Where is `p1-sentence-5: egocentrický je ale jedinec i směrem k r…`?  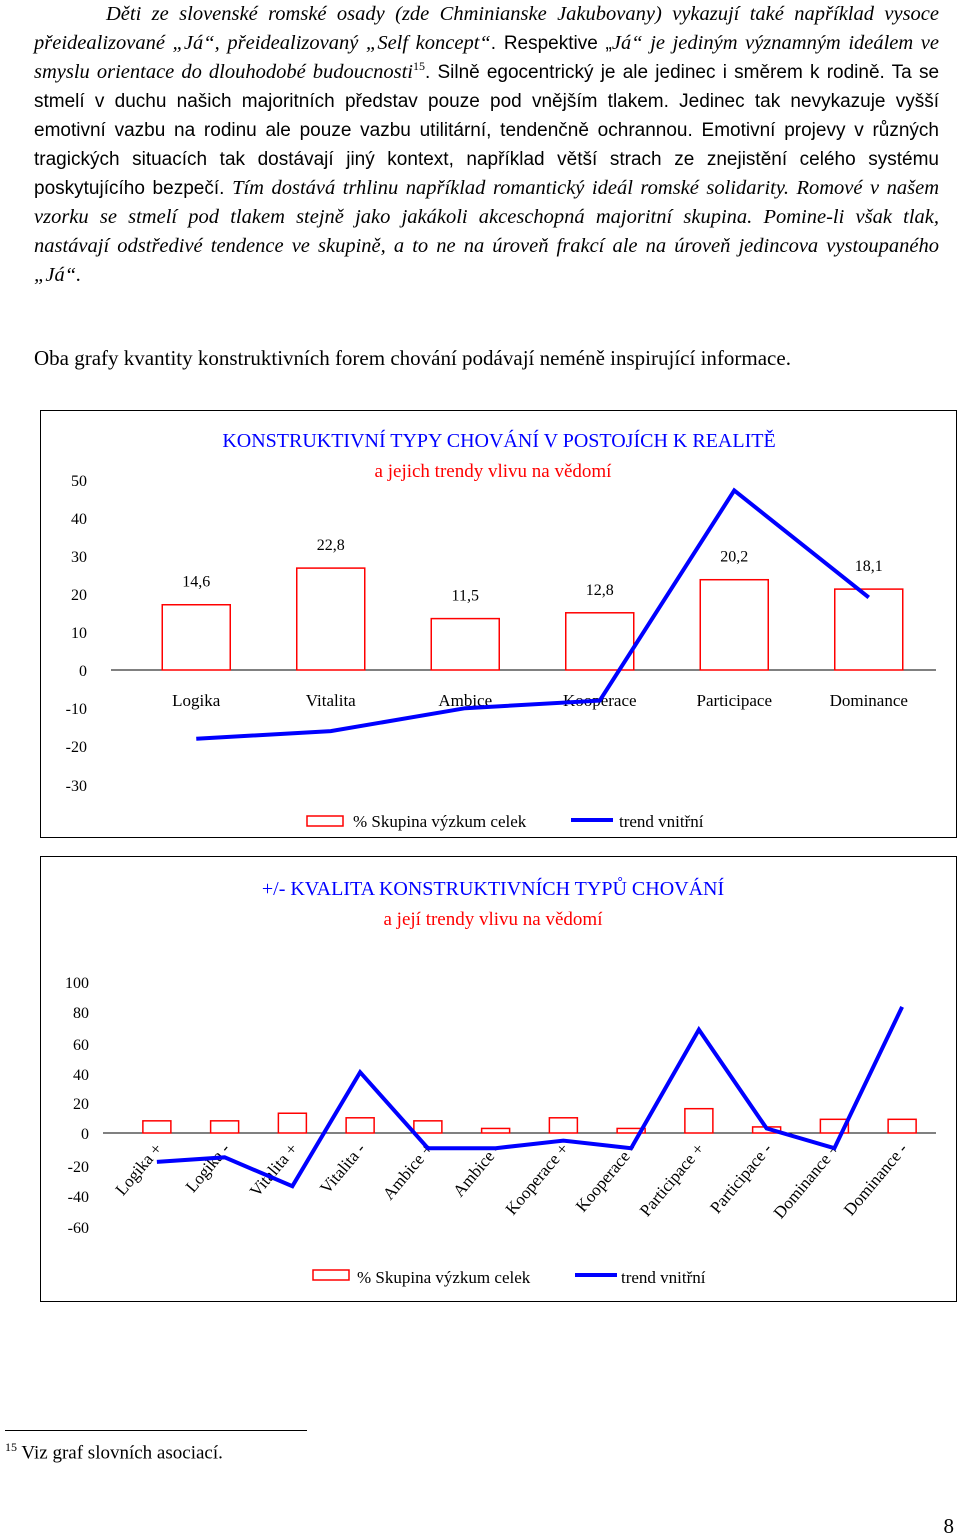
p1-sentence-5: egocentrický je ale jedinec i směrem k r… is located at coordinates (487, 130).